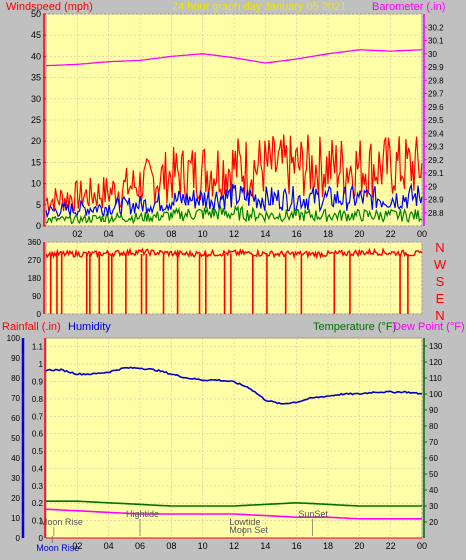 This screenshot has height=560, width=466. What do you see at coordinates (244, 522) in the screenshot?
I see `annotation-label: Lowtide` at bounding box center [244, 522].